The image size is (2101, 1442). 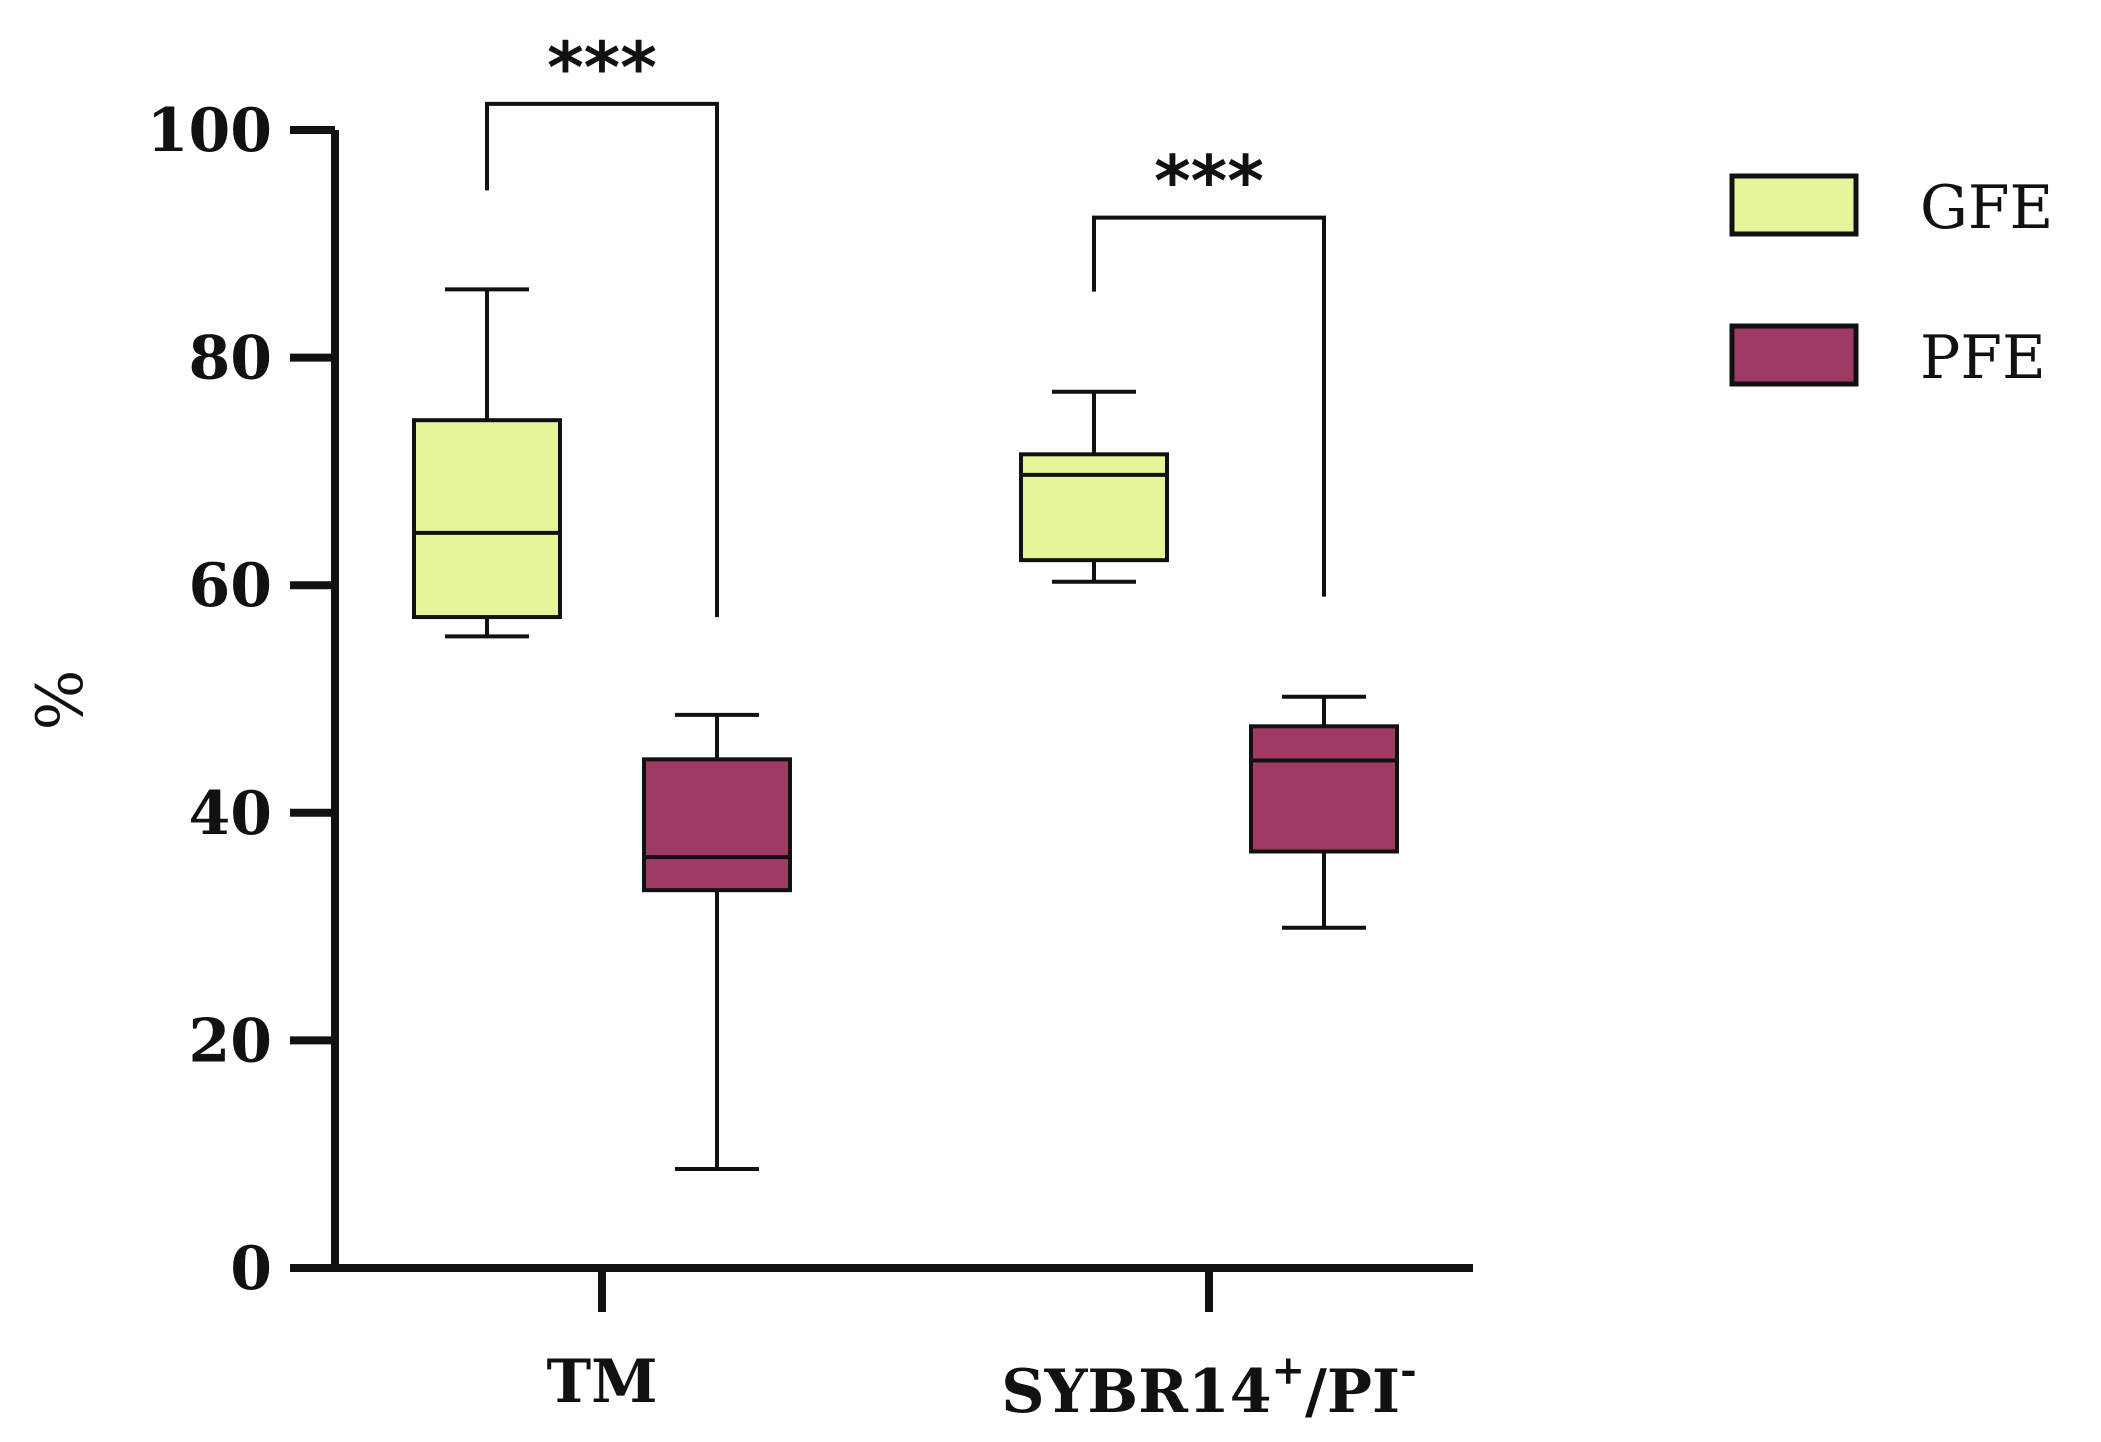 What do you see at coordinates (209, 131) in the screenshot?
I see `y-tick-label-100: 100` at bounding box center [209, 131].